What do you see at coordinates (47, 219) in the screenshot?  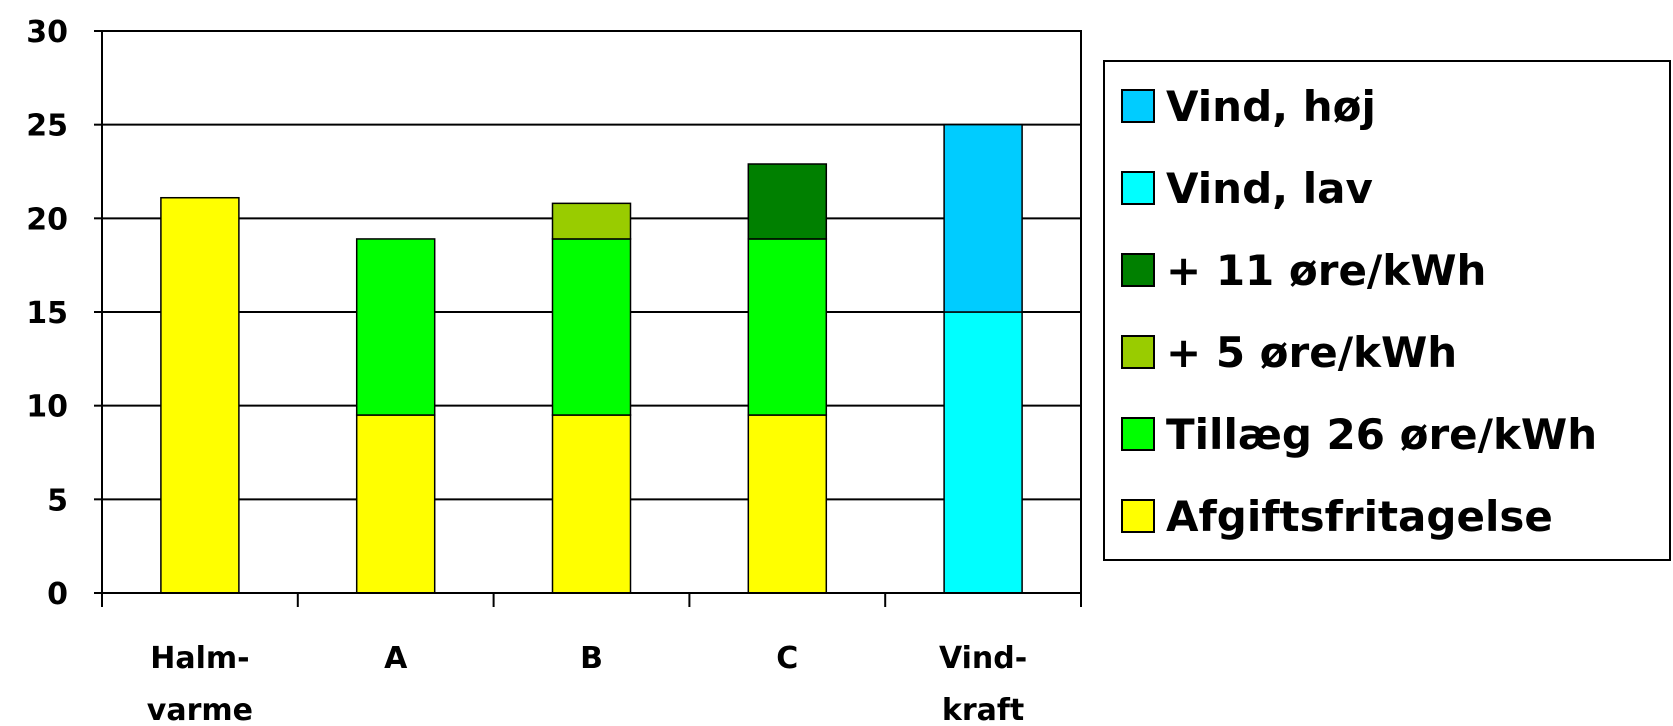 I see `y-tick-label: 20` at bounding box center [47, 219].